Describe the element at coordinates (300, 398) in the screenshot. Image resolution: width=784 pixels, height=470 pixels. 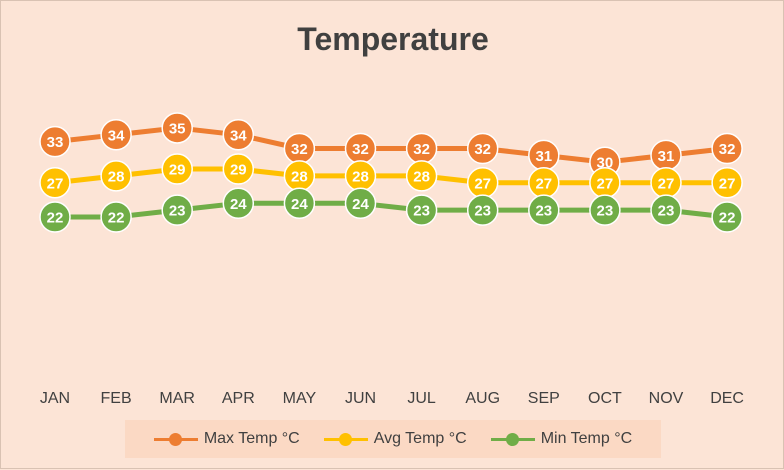
I see `x-tick-label: MAY` at that location.